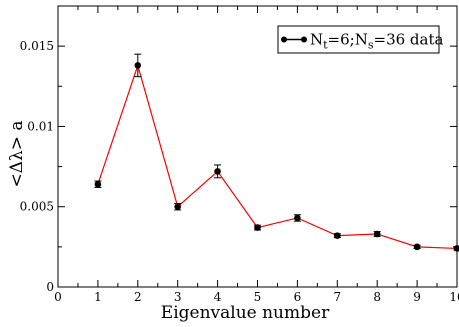  What do you see at coordinates (377, 297) in the screenshot?
I see `x-tick-label: 8` at bounding box center [377, 297].